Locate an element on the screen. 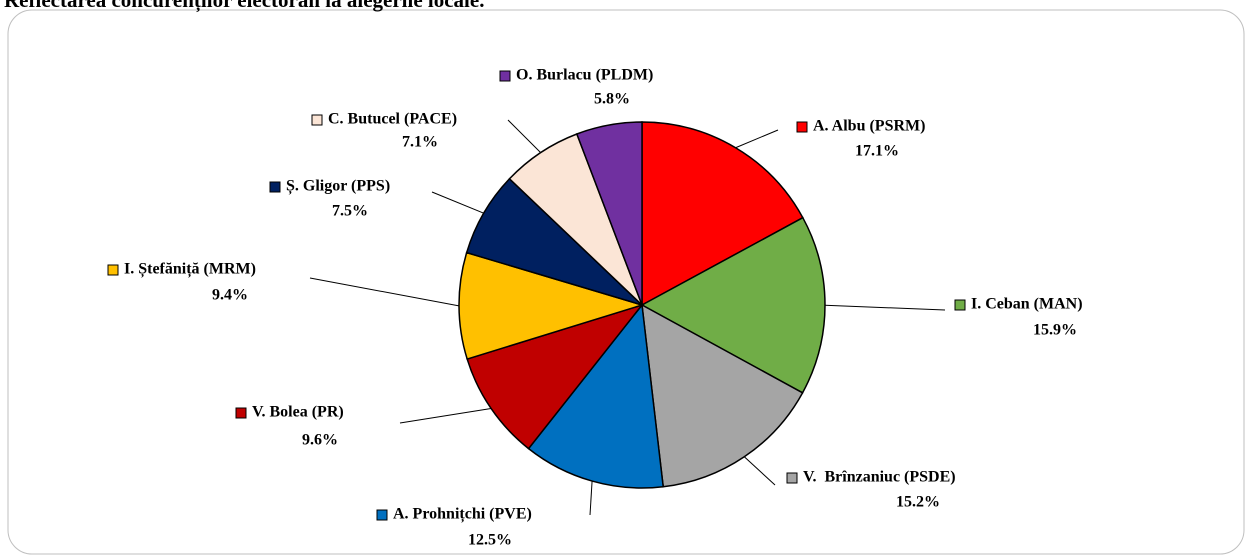  category-label: I. Ștefăniță (MRM) is located at coordinates (190, 270).